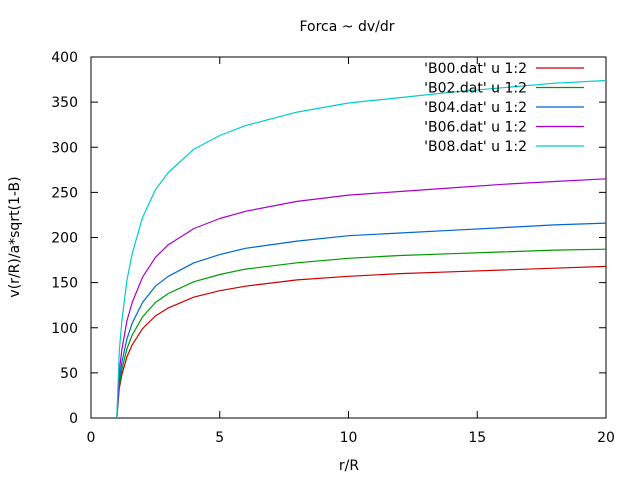 The width and height of the screenshot is (640, 480). What do you see at coordinates (475, 108) in the screenshot?
I see `legend-label-3: 'B04.dat' u 1:2` at bounding box center [475, 108].